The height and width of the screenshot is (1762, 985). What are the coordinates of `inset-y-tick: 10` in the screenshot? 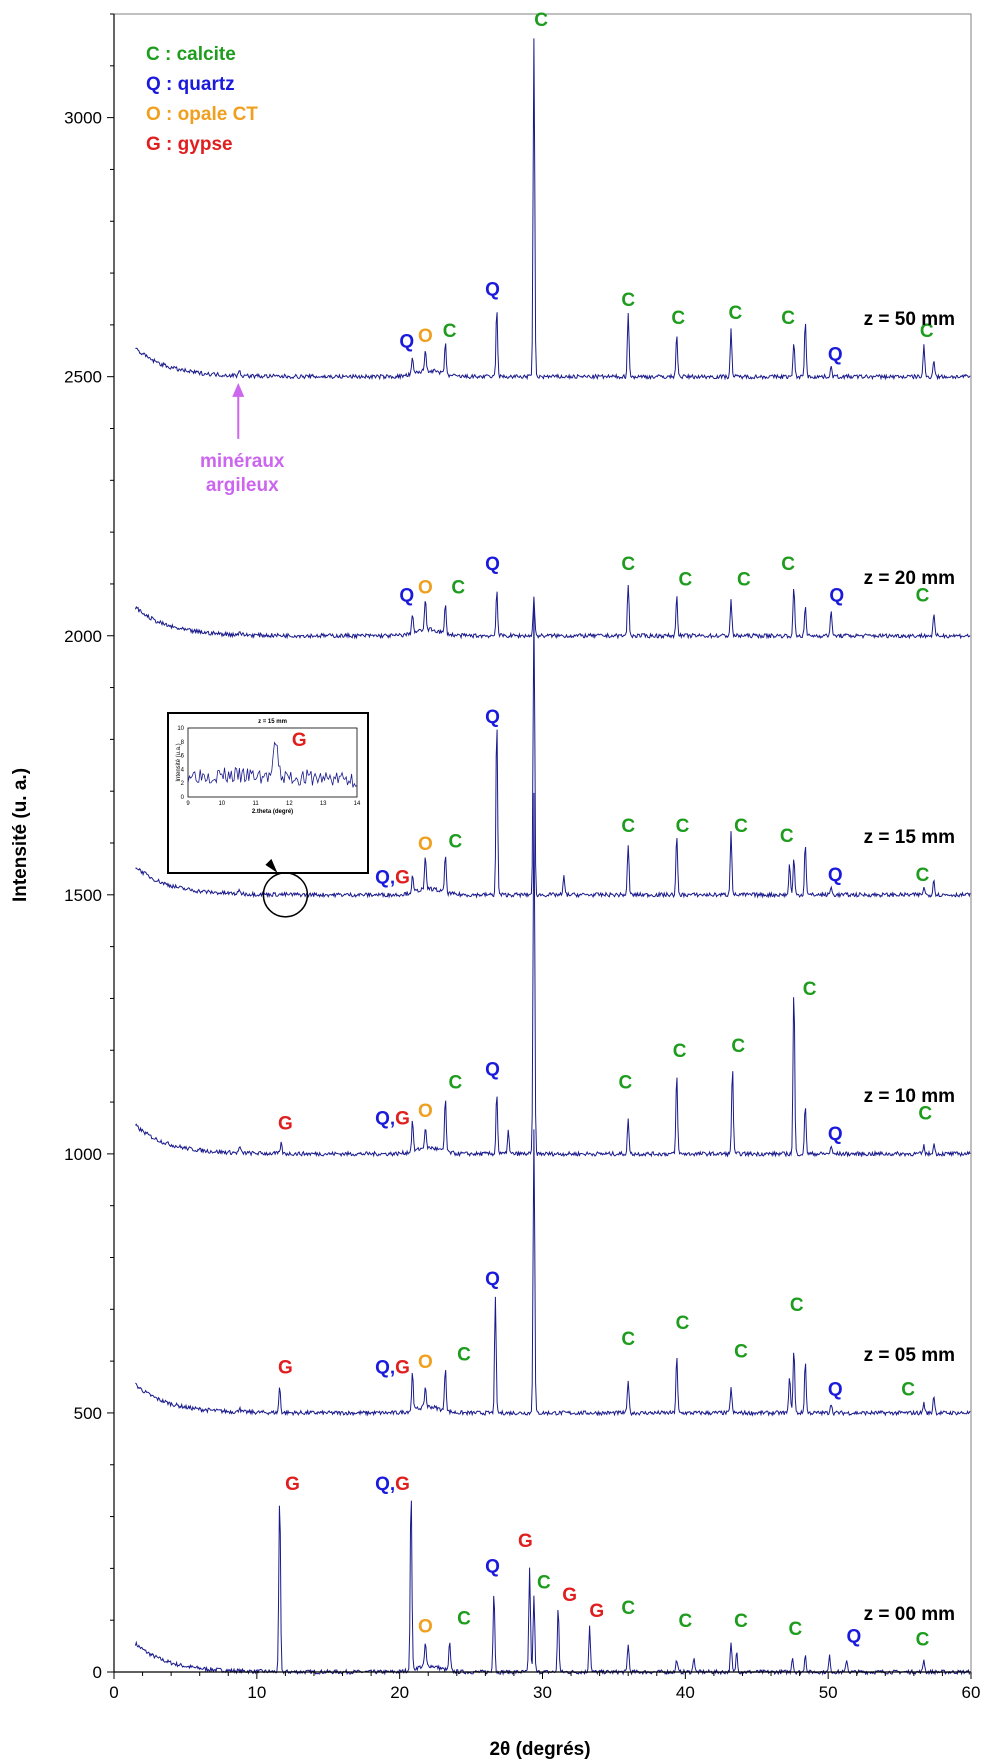 It's located at (180, 729).